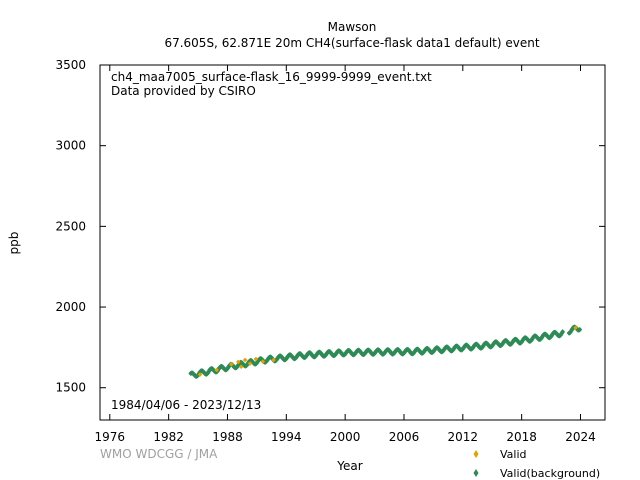  Describe the element at coordinates (404, 437) in the screenshot. I see `x-tick-label: 2006` at that location.